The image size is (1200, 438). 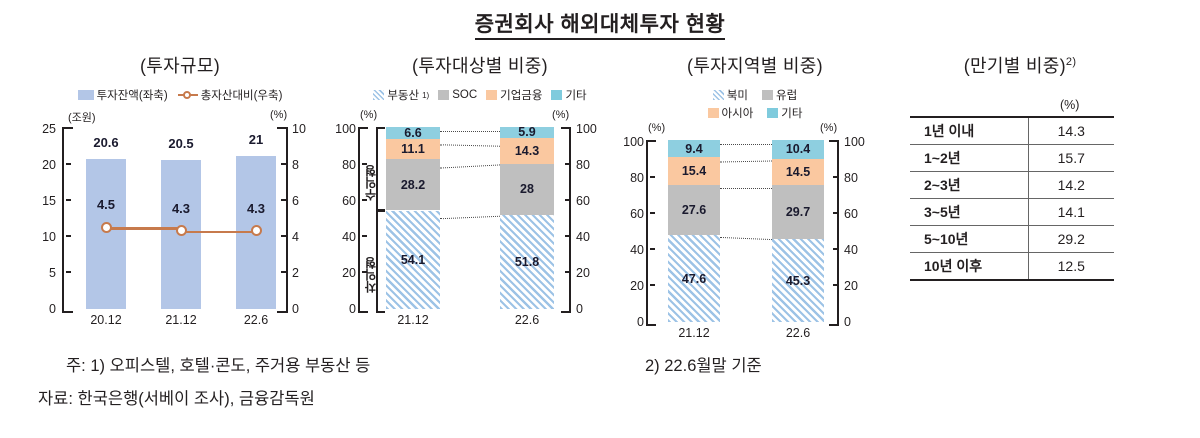 I want to click on stacked-bar-226-asset: 5.9 14.3 28 51.8, so click(x=527, y=217).